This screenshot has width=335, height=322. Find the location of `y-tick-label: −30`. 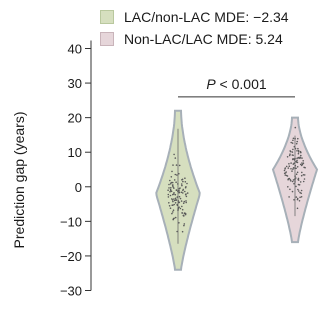

y-tick-label: −30 is located at coordinates (71, 291).